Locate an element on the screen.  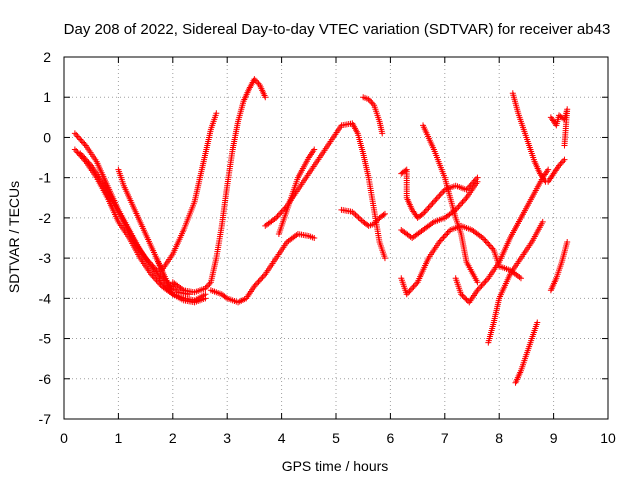
y-tick-label: -1 is located at coordinates (45, 178).